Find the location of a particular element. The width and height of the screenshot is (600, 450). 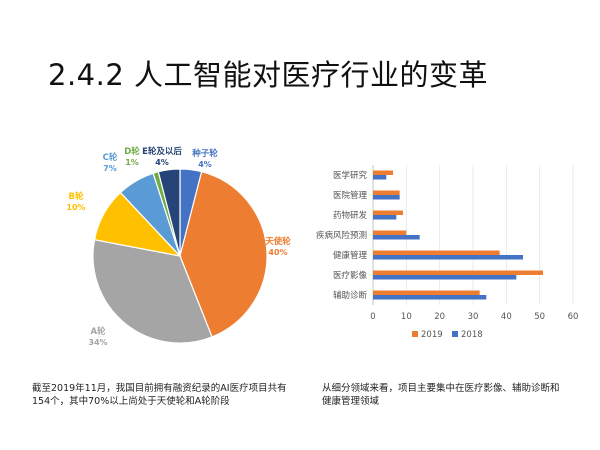

pie-slice-value-4: 7% is located at coordinates (110, 168).